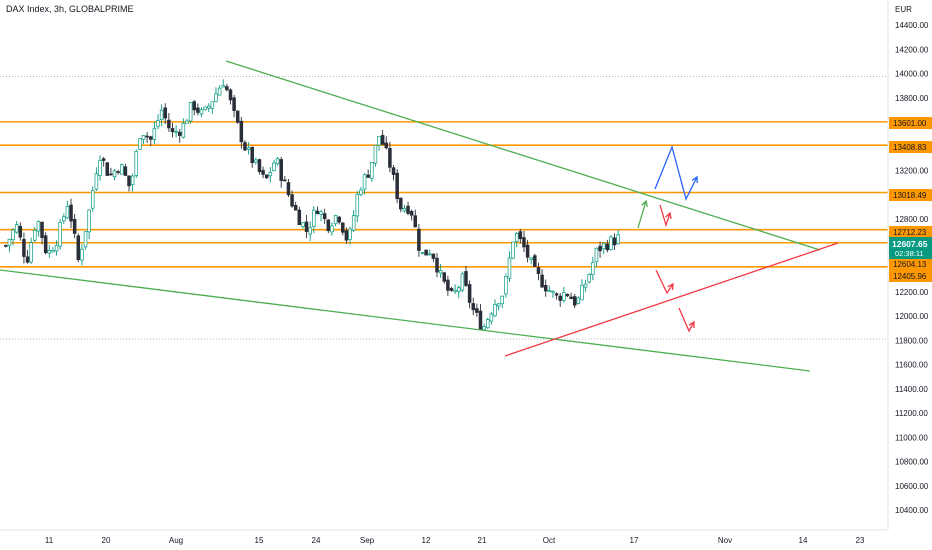 The image size is (932, 550). Describe the element at coordinates (910, 147) in the screenshot. I see `level-price-text: 13408.83` at that location.